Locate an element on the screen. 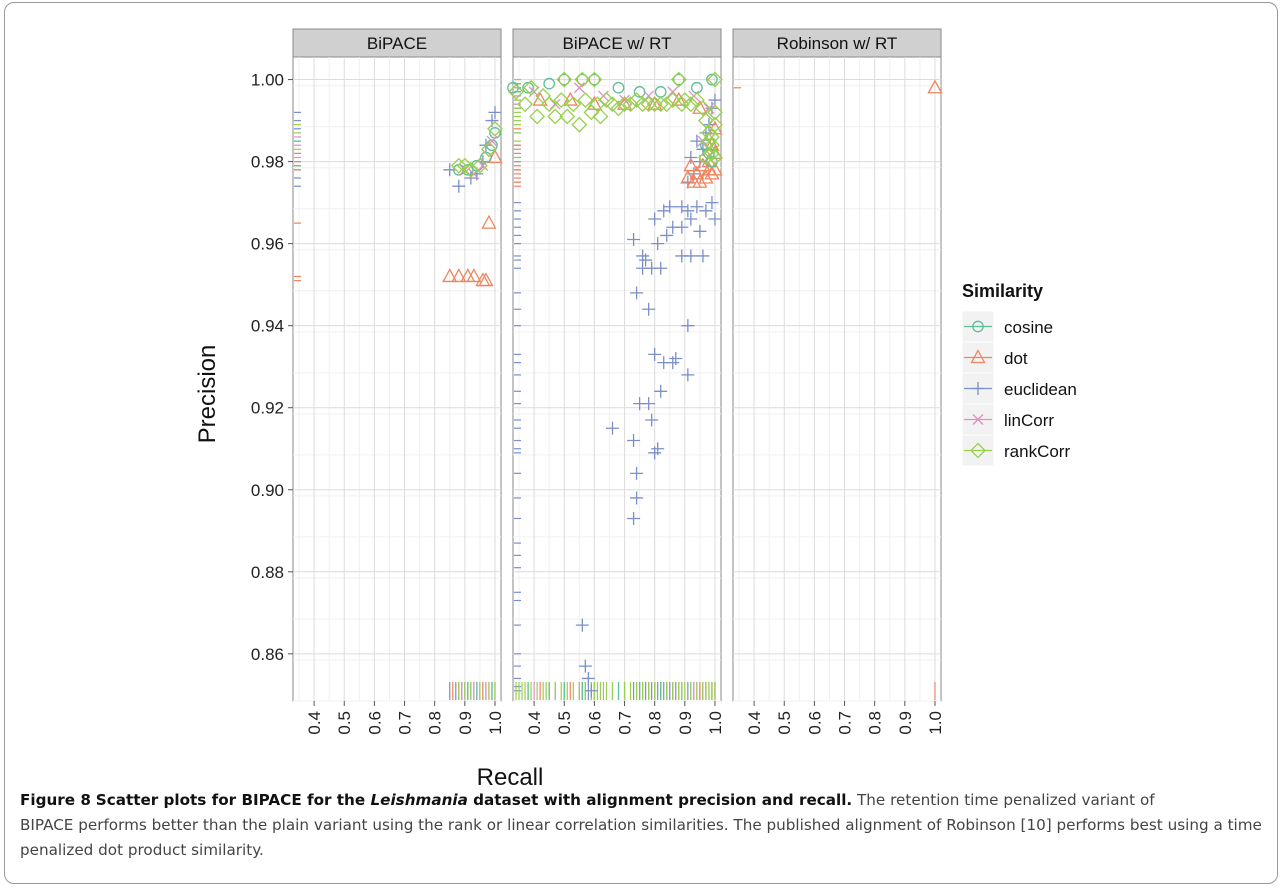 This screenshot has width=1283, height=888. x-axis-title: Recall is located at coordinates (510, 777).